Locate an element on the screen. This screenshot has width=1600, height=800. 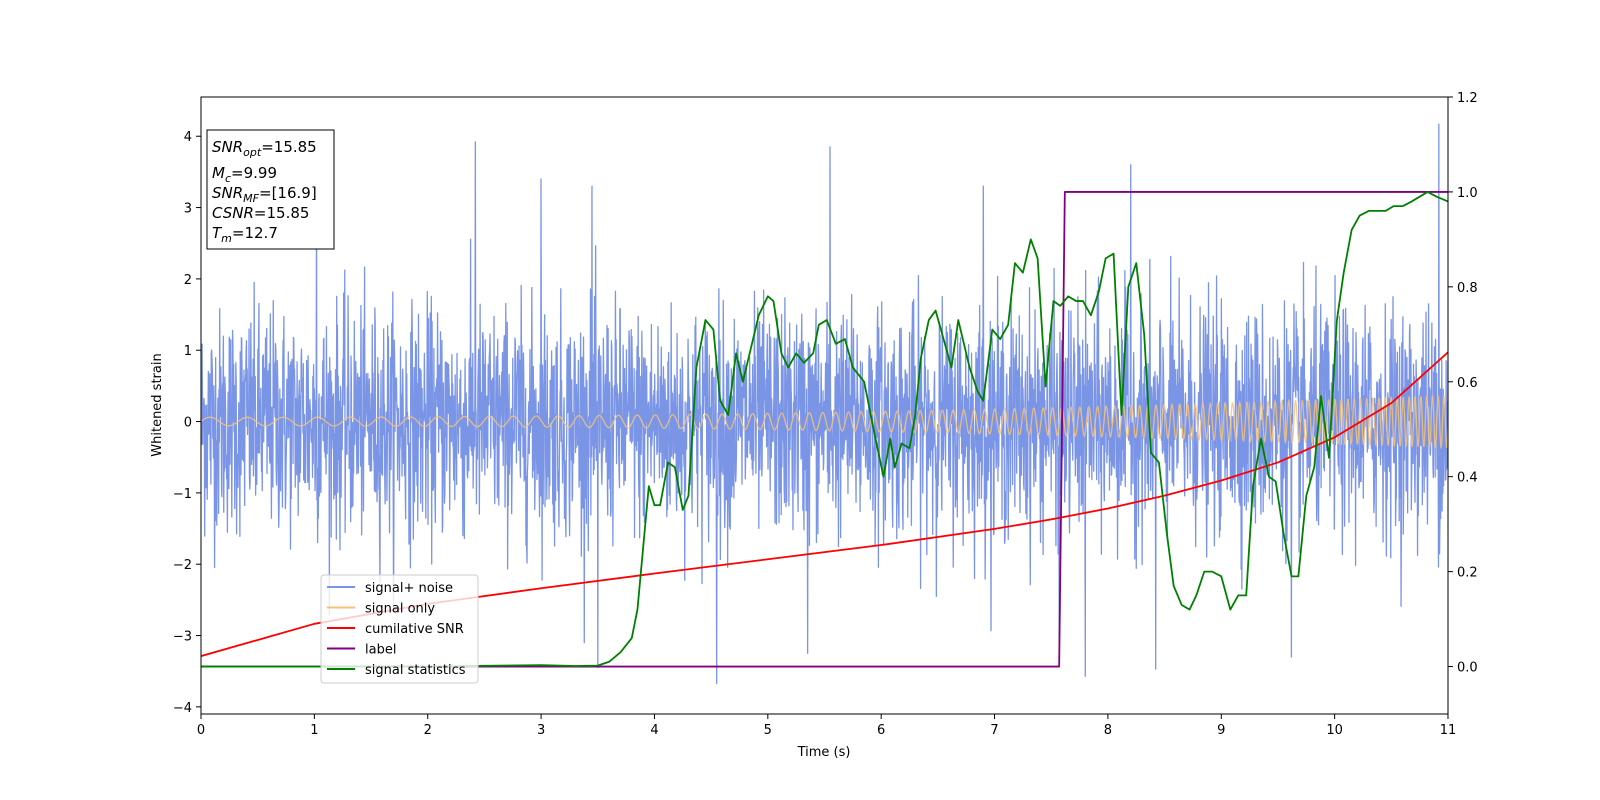
x-tick-label: 7 is located at coordinates (994, 730).